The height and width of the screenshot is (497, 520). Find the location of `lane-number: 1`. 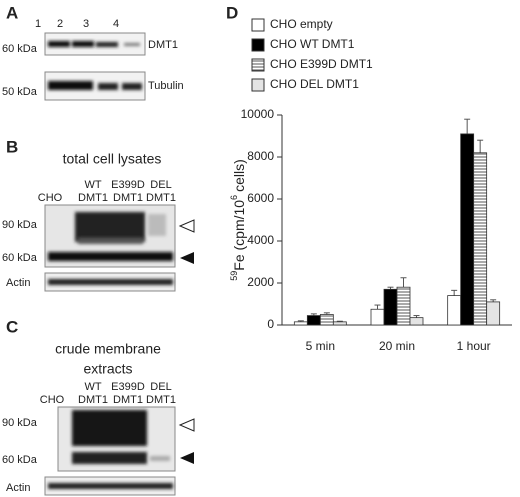

lane-number: 1 is located at coordinates (38, 24).